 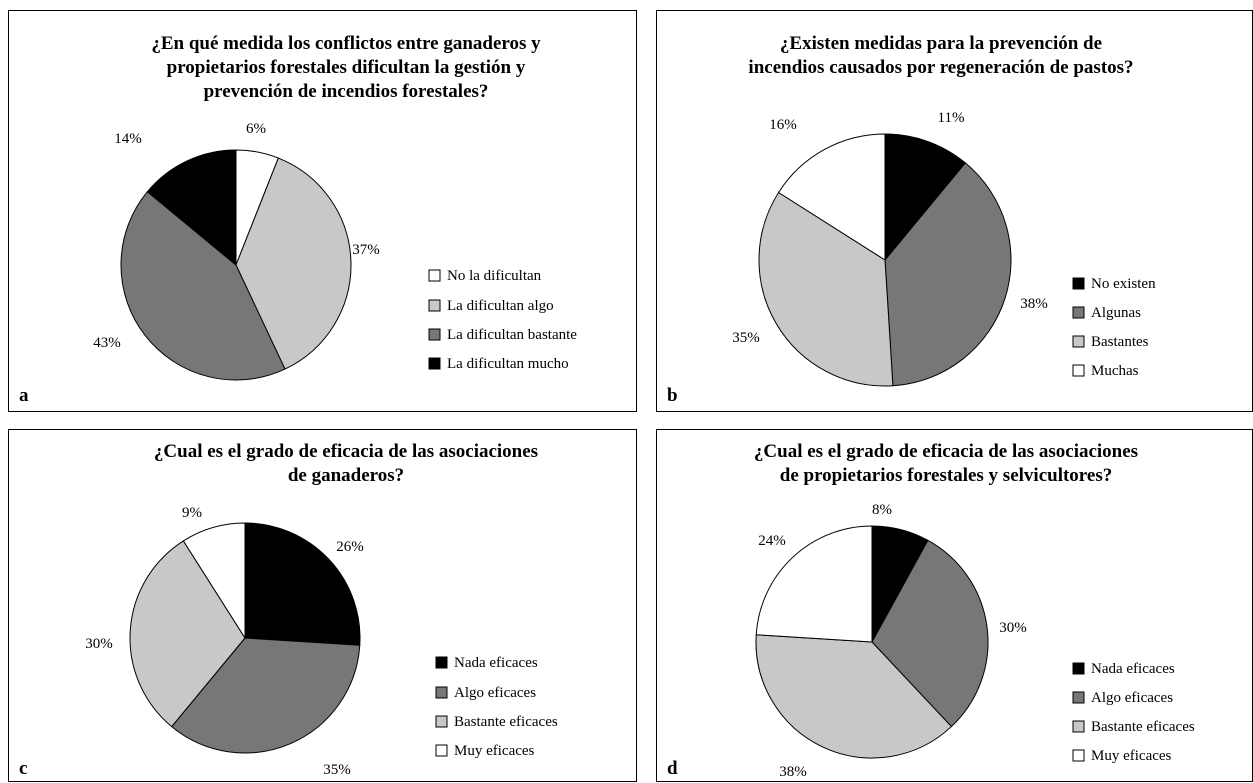 I want to click on slice-label: 9%, so click(x=192, y=513).